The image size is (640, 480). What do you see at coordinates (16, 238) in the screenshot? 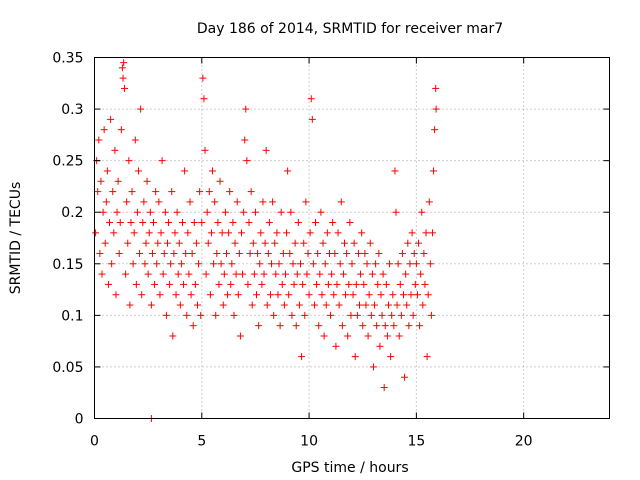
I see `y-axis-label: SRMTID / TECUs` at bounding box center [16, 238].